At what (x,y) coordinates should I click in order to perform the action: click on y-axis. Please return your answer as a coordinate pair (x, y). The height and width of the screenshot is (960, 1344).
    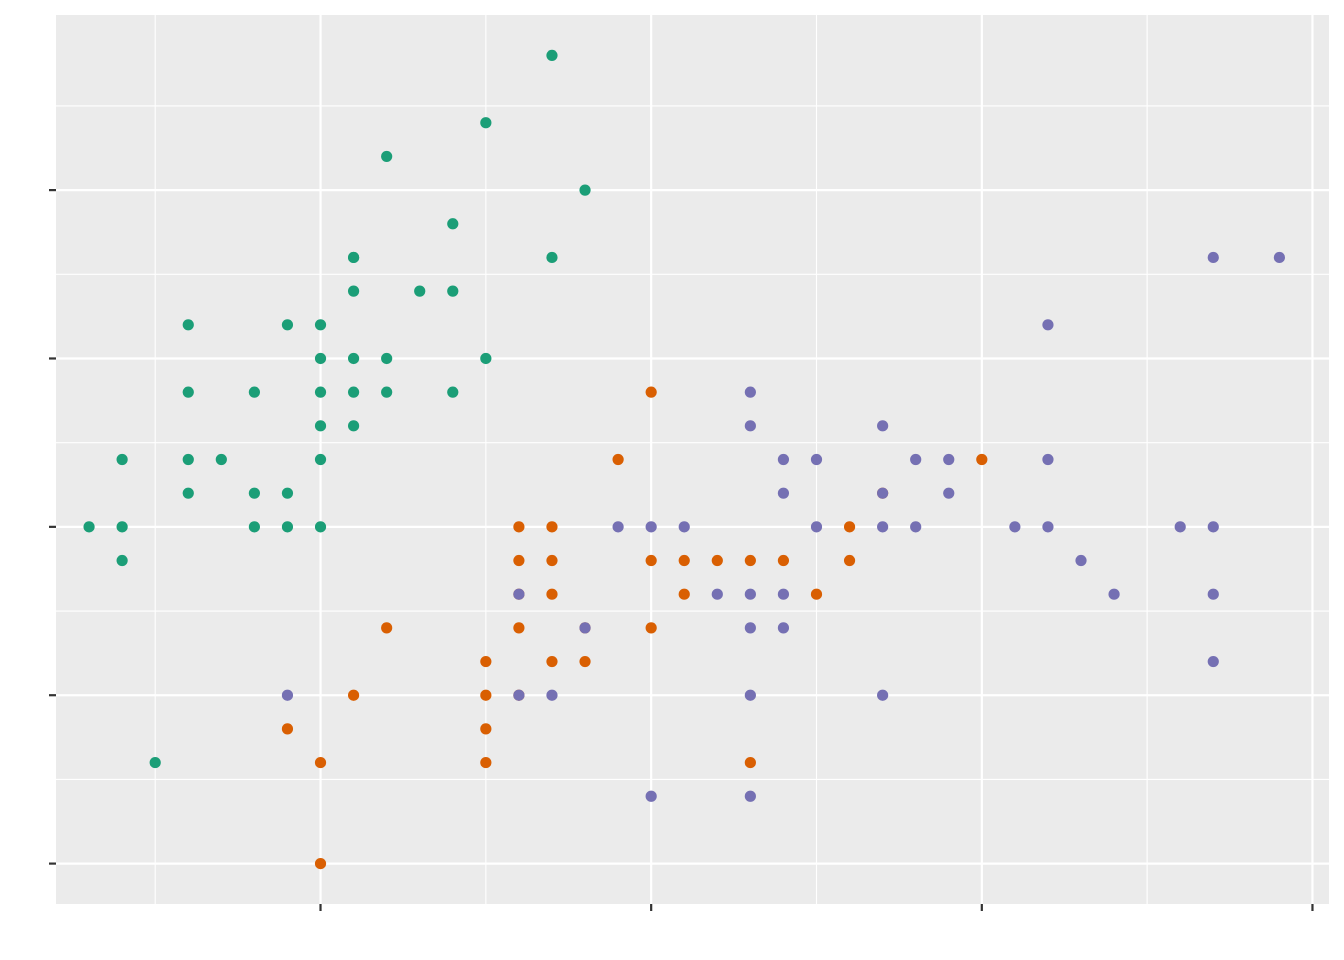
    Looking at the image, I should click on (52, 527).